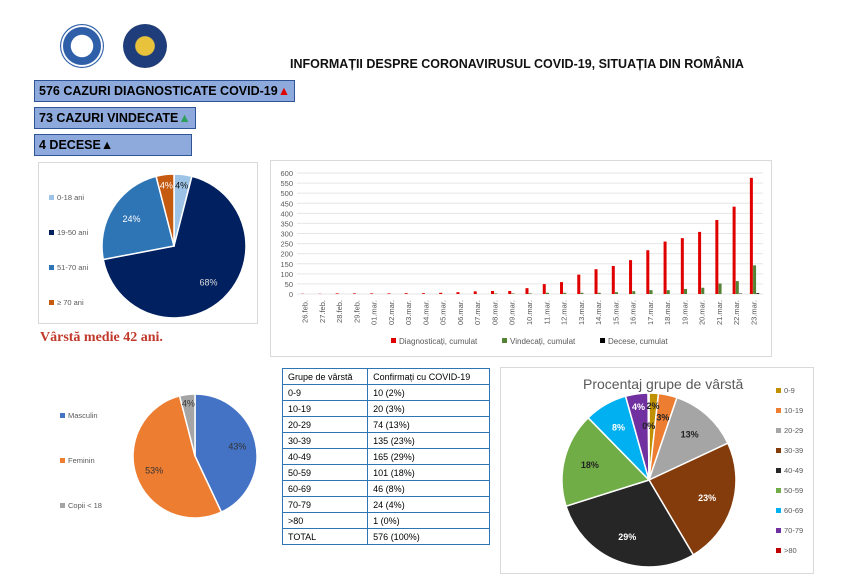 Image resolution: width=860 pixels, height=574 pixels. Describe the element at coordinates (648, 436) in the screenshot. I see `pie-slice--80` at that location.